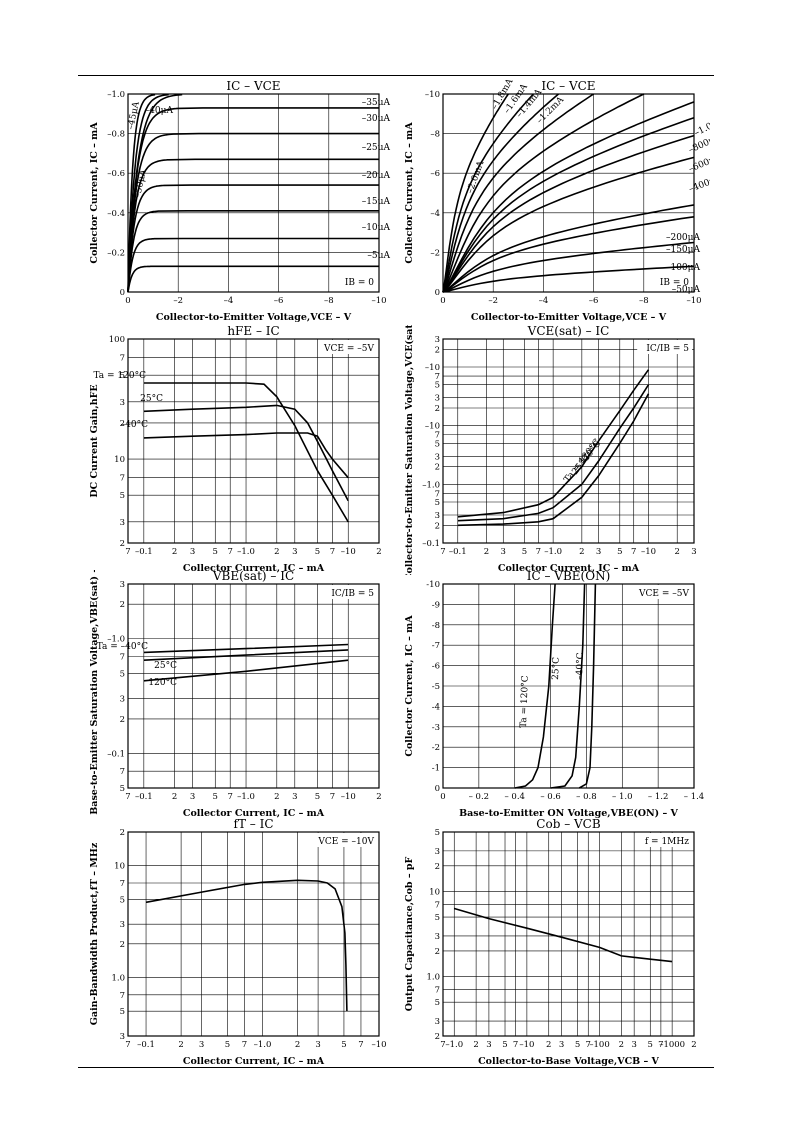 This screenshot has height=1123, width=793. I want to click on chart-title: IC – VBE(ON), so click(569, 576).